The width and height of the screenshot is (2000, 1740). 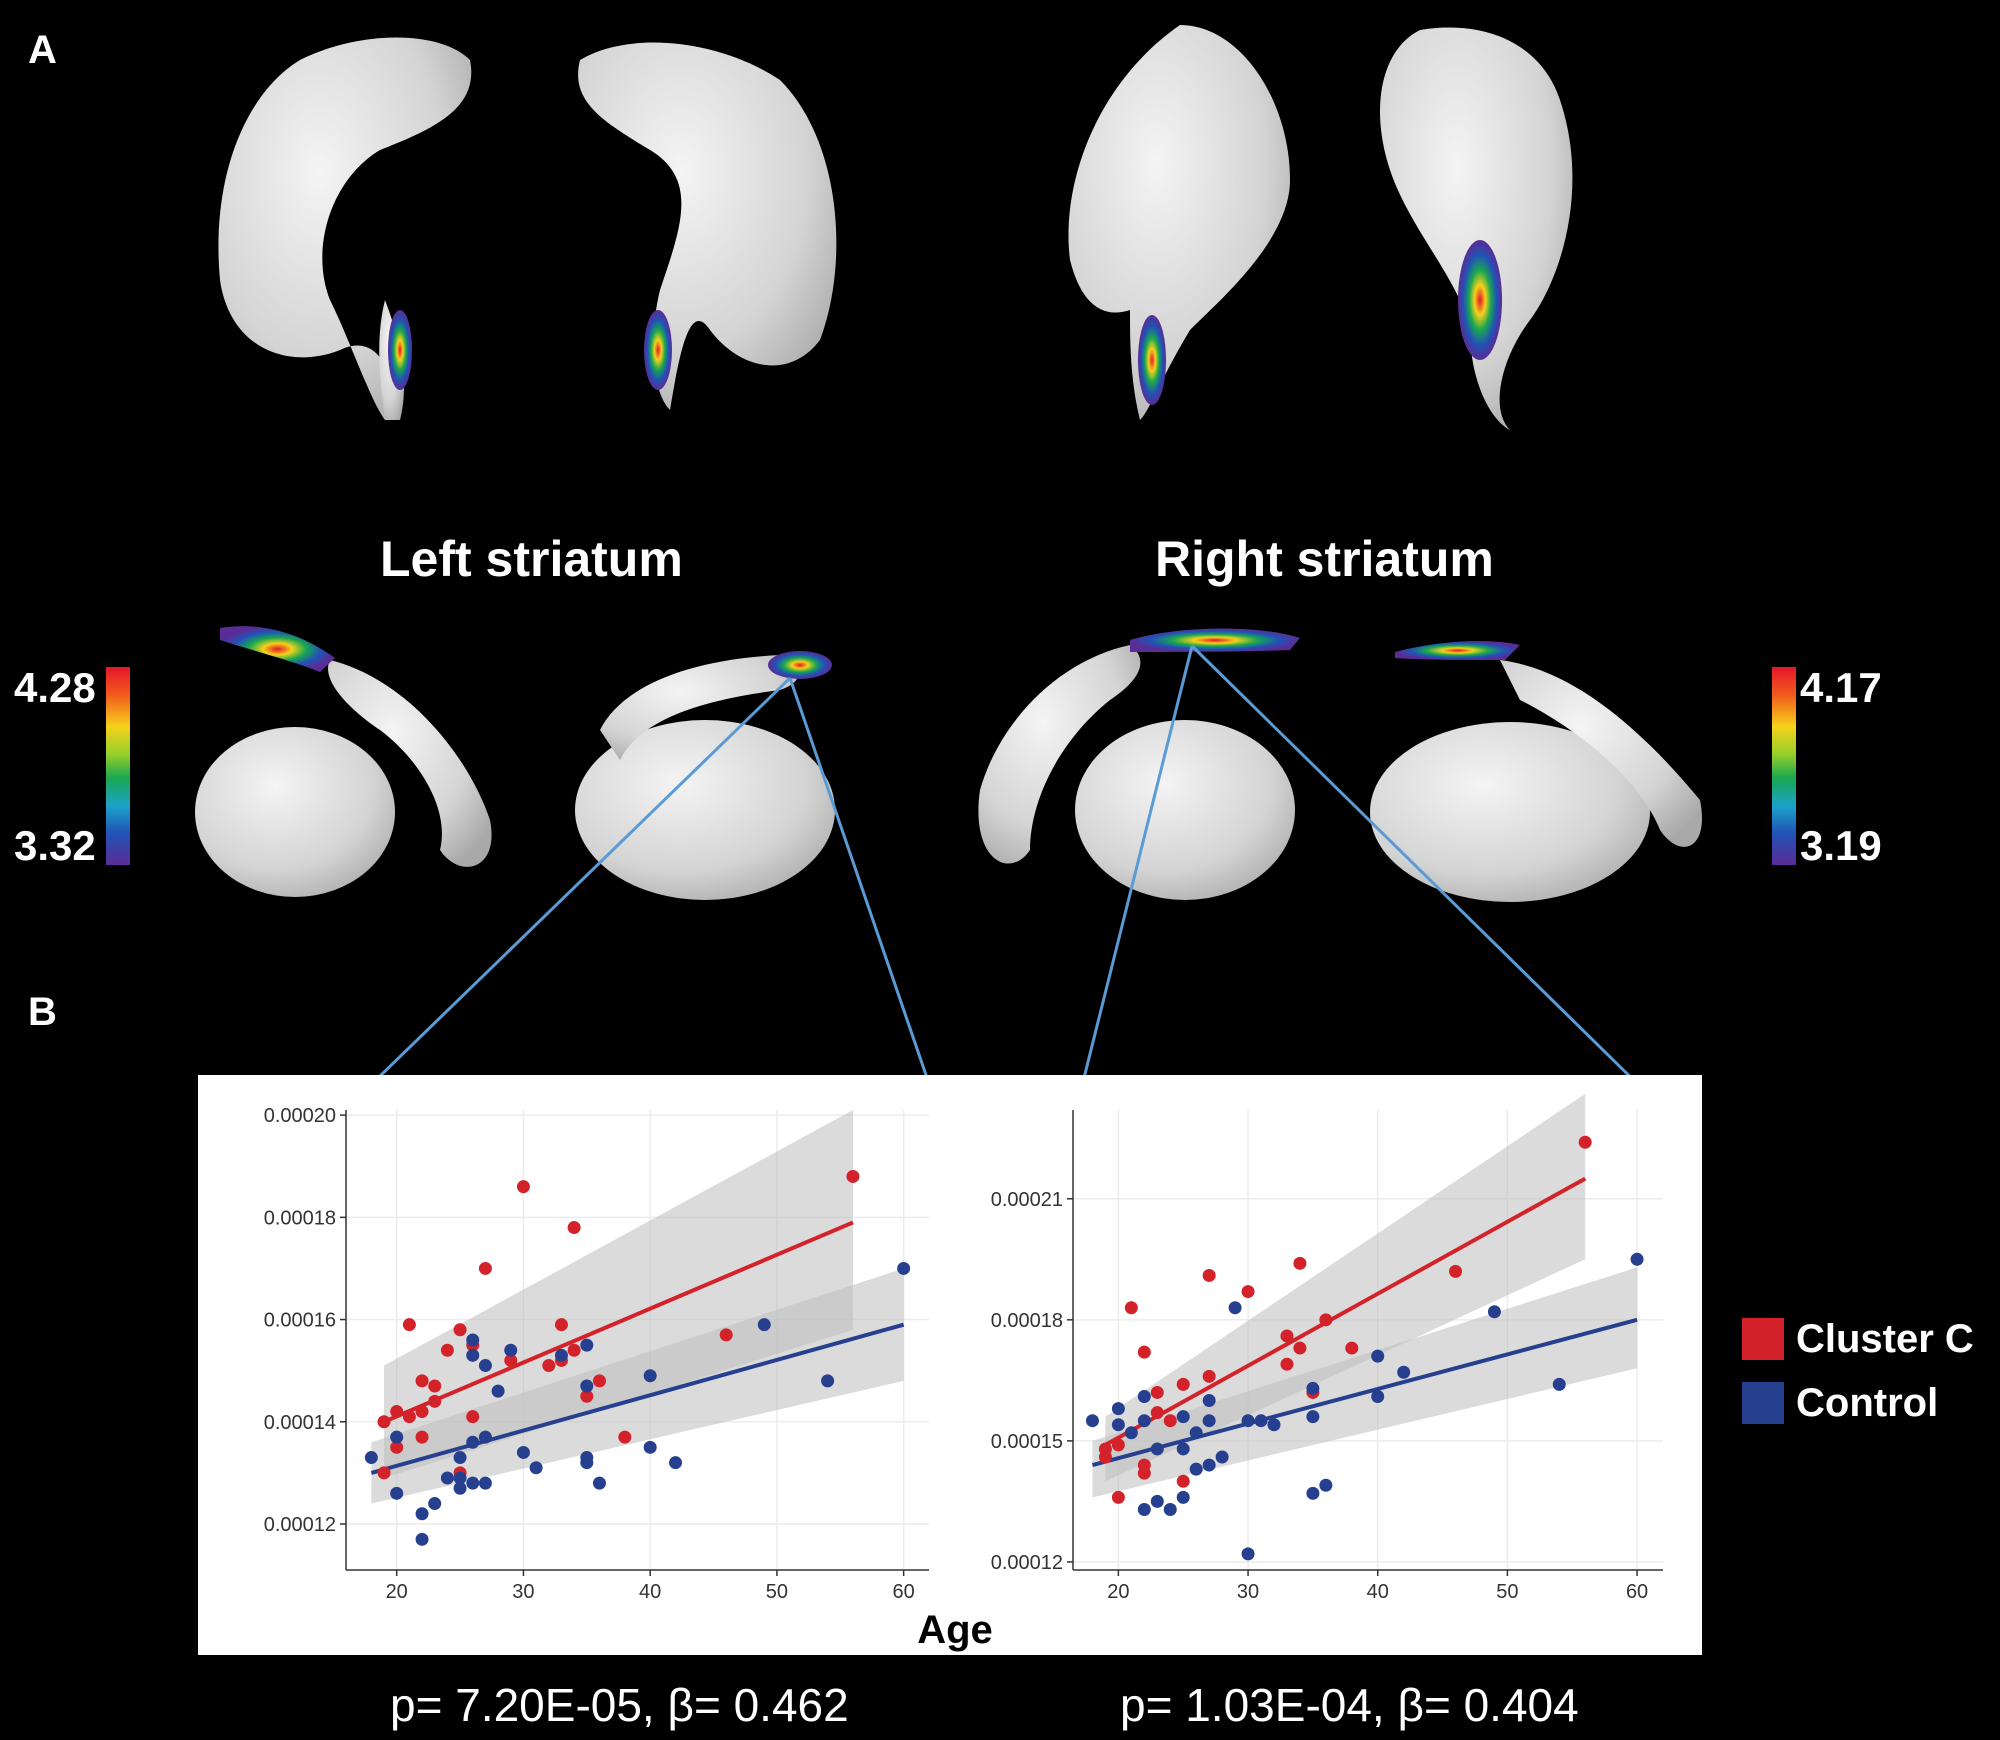 What do you see at coordinates (1763, 1403) in the screenshot?
I see `legend-swatch-control` at bounding box center [1763, 1403].